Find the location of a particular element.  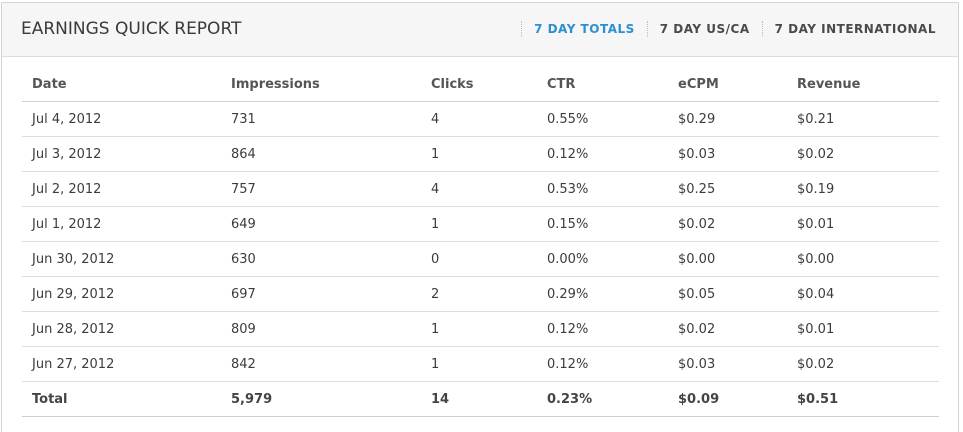

column-header-clicks: Clicks is located at coordinates (479, 84).